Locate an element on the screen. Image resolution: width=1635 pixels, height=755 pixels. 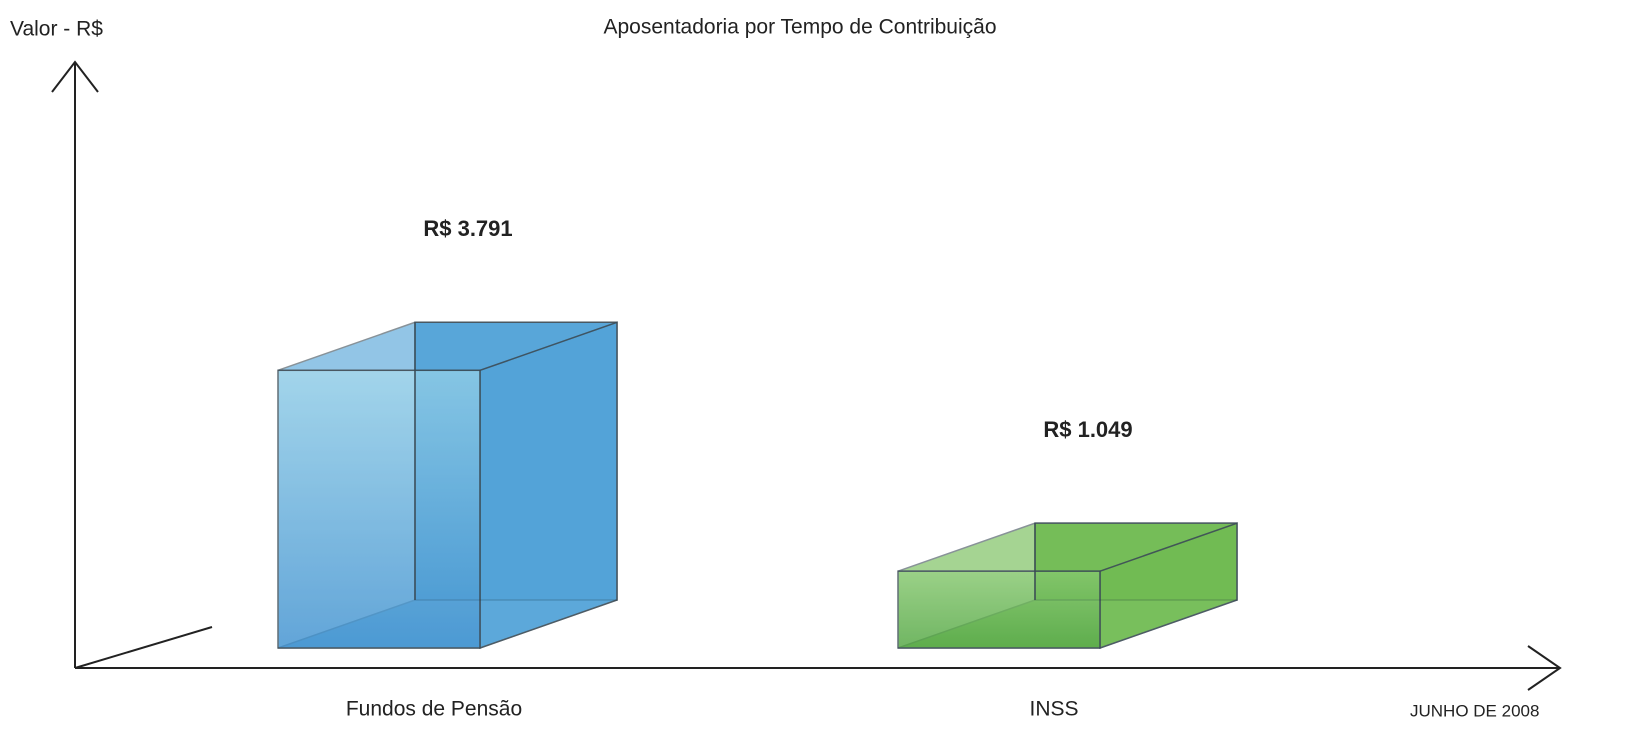
y-axis-arrow is located at coordinates (75, 76).